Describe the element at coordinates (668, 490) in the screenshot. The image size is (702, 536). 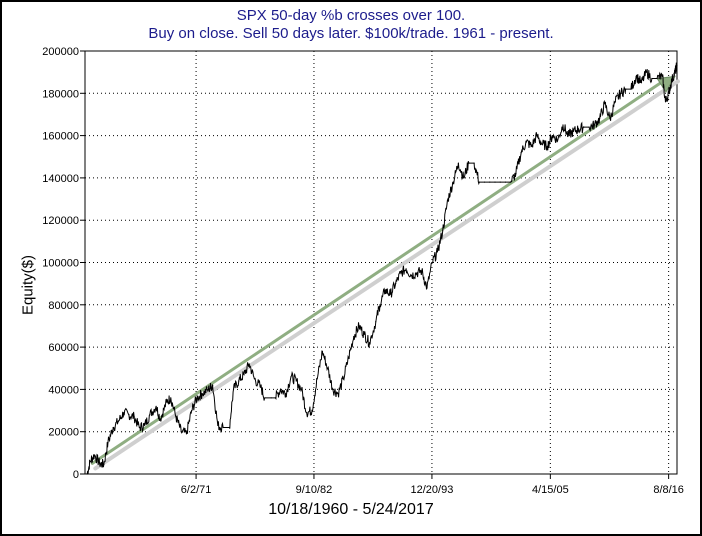
I see `x-tick-label: 8/8/16` at that location.